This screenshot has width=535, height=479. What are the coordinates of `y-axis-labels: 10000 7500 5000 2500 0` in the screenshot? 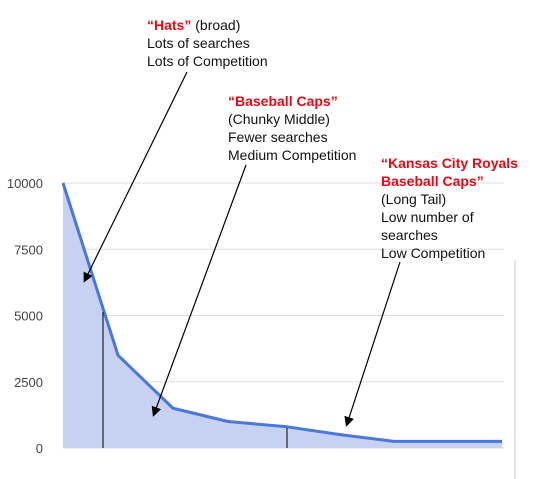 It's located at (25, 316).